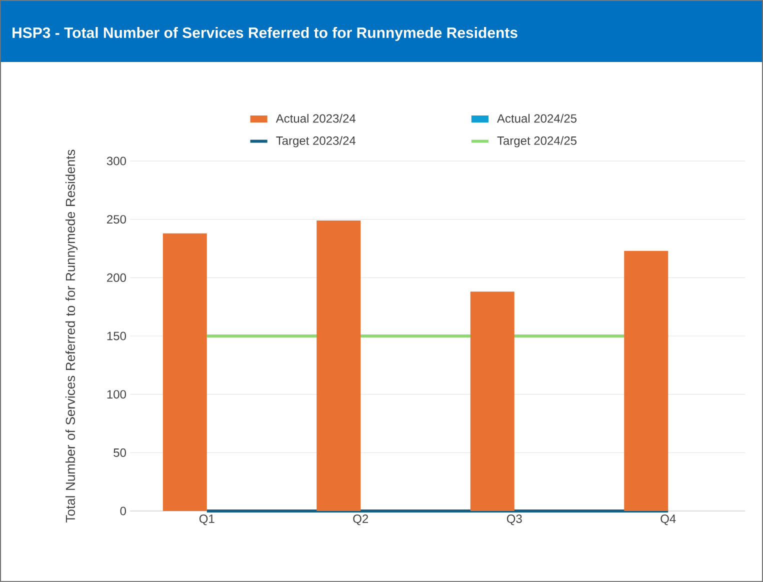 This screenshot has width=763, height=582. Describe the element at coordinates (265, 34) in the screenshot. I see `chart-title: HSP3 - Total Number of Services Referred to for Runnymede Residents` at that location.